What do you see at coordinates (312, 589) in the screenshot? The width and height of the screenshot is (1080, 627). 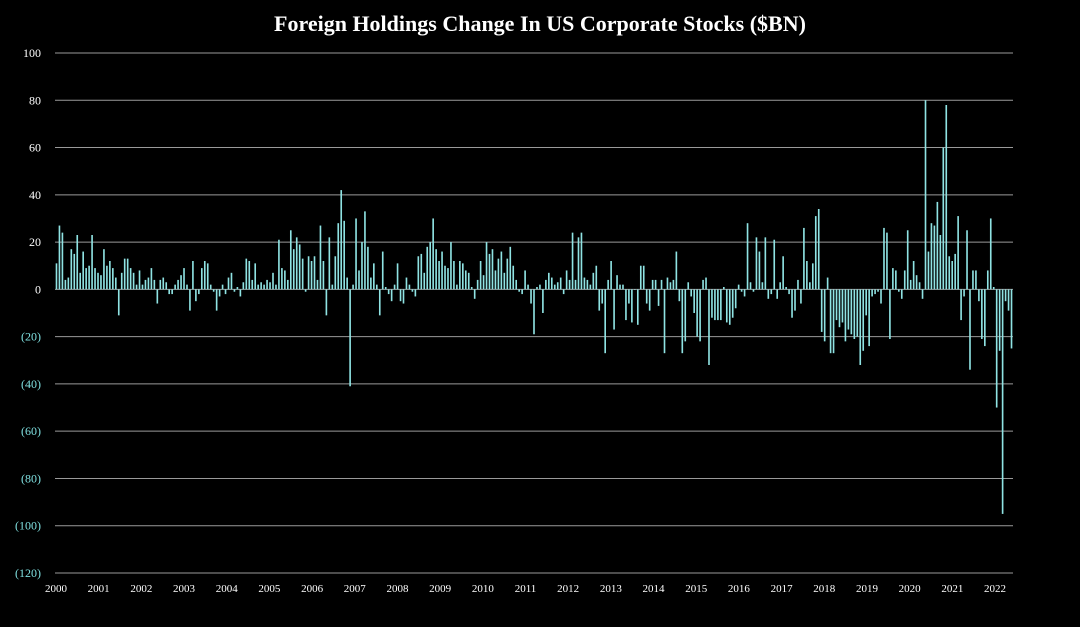 I see `x-tick-label: 2006` at bounding box center [312, 589].